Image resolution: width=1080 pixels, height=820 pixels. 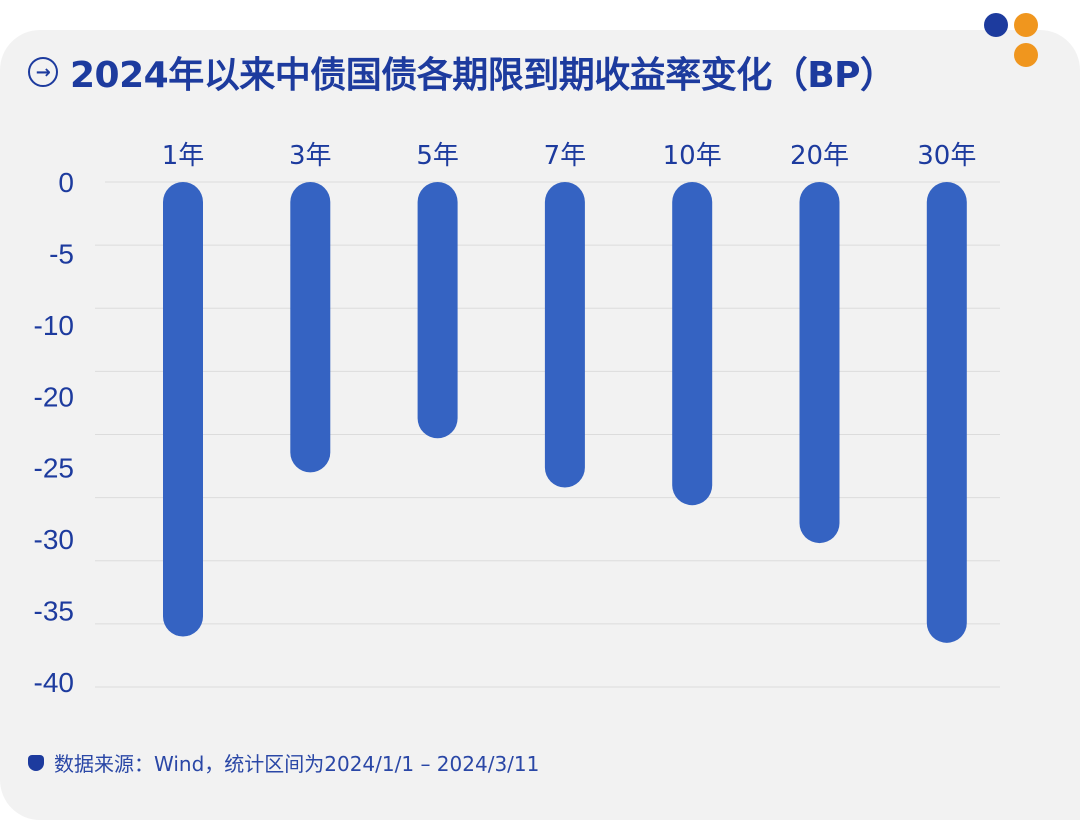 I want to click on logo-dot-orange-top, so click(x=1026, y=25).